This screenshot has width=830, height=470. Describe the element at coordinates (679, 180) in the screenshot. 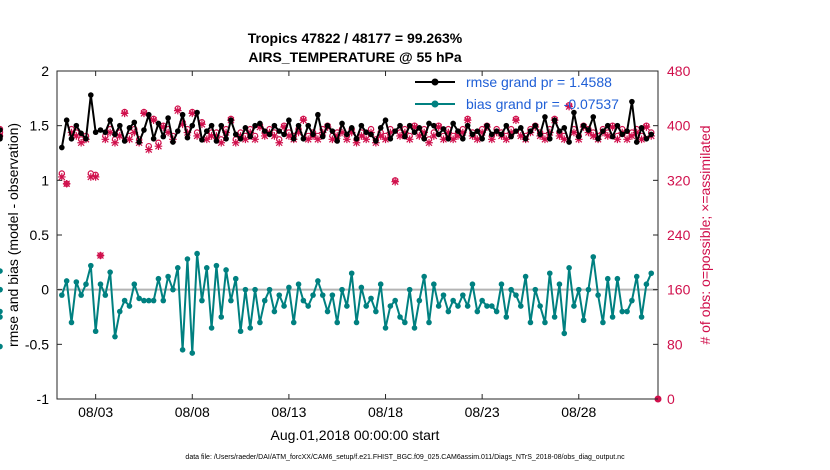

I see `y2-tick-label: 320` at that location.